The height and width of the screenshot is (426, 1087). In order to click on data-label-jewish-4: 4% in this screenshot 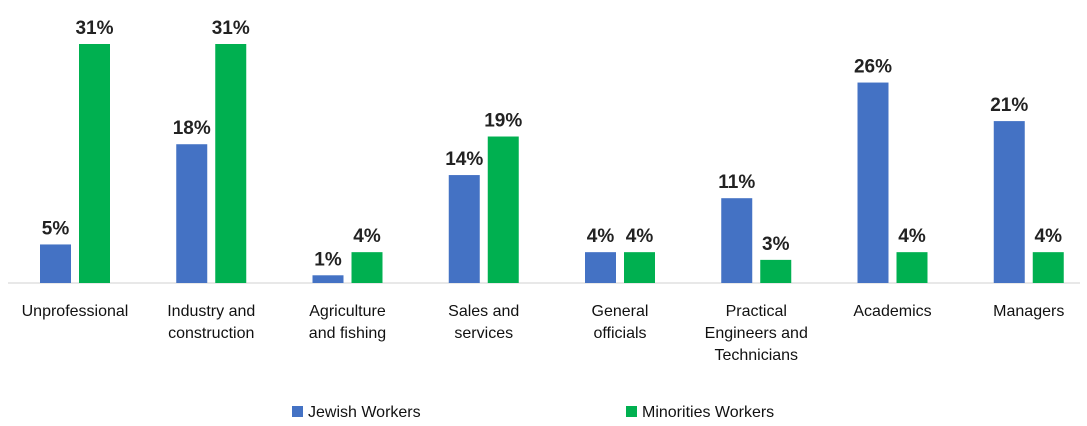, I will do `click(601, 236)`.